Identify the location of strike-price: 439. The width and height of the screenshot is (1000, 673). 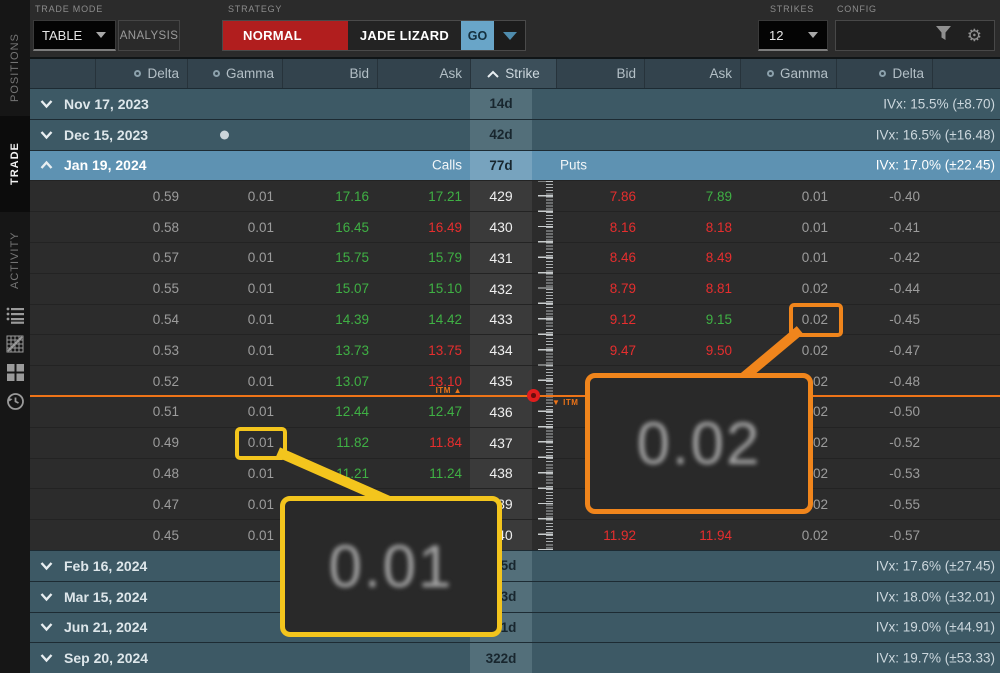
(501, 504).